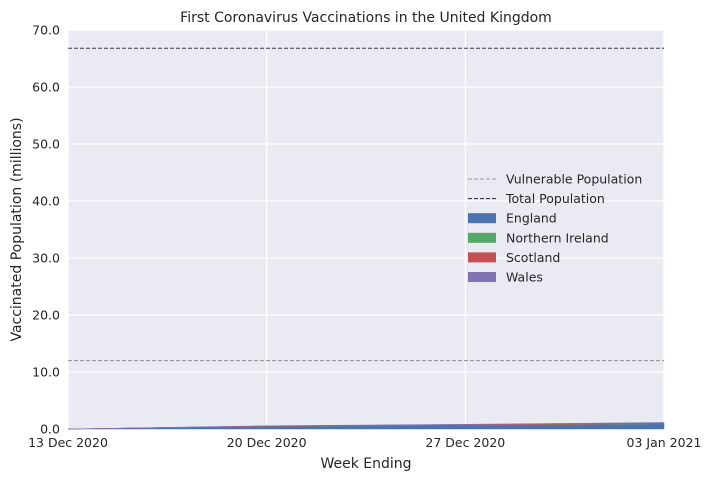 This screenshot has height=480, width=713. Describe the element at coordinates (557, 237) in the screenshot. I see `legend-label-northern-ireland: Northern Ireland` at that location.